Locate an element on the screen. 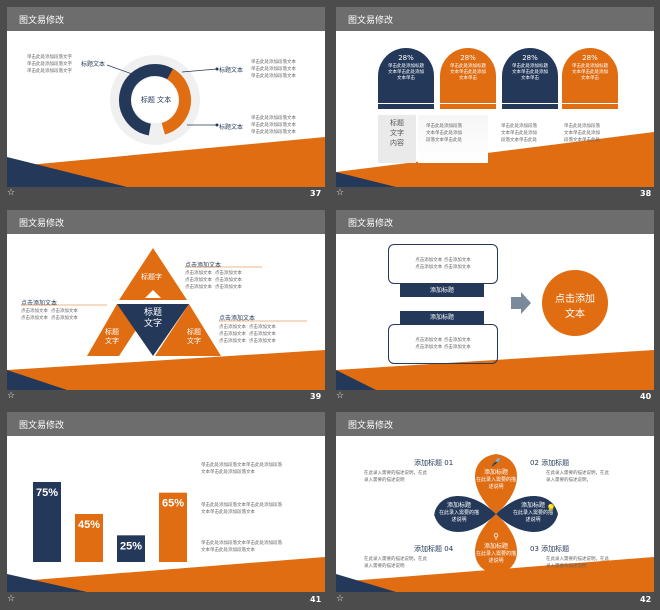 The width and height of the screenshot is (660, 610). item-03-desc: 在此录入需要的描述说明，在此 录入需要的描述说明 is located at coordinates (577, 563).